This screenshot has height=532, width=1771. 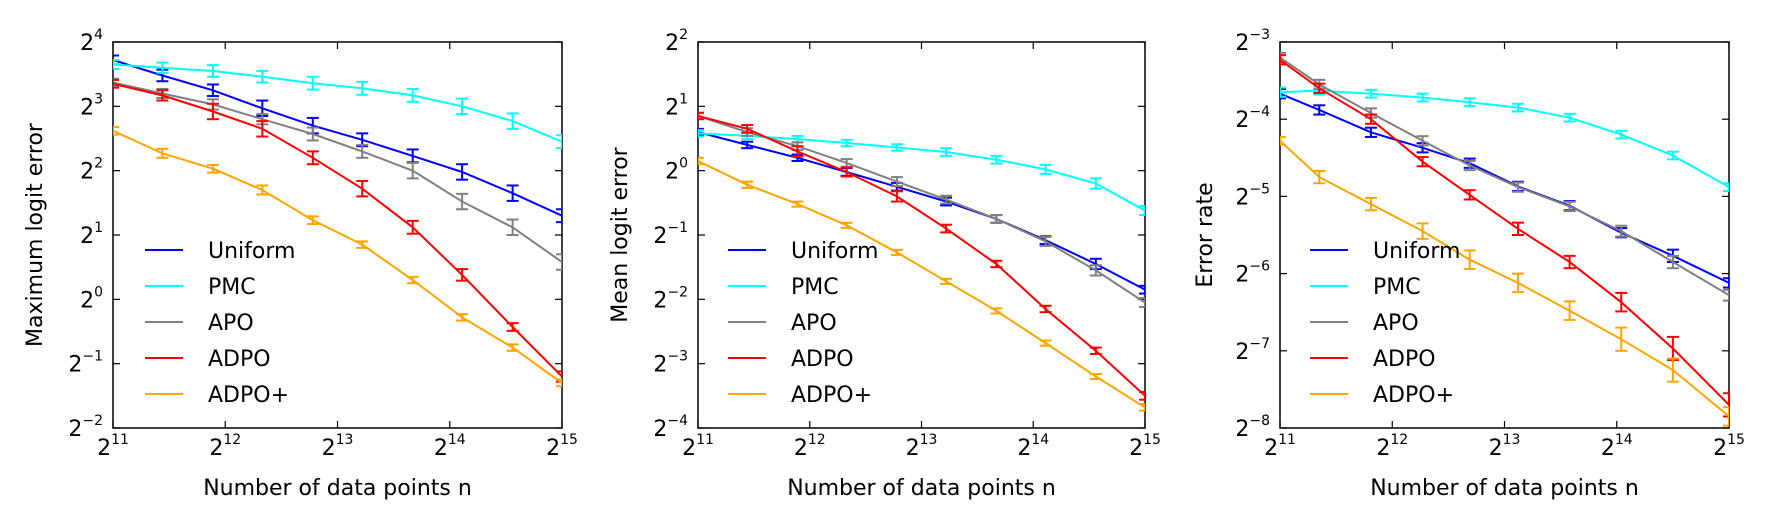 What do you see at coordinates (91, 234) in the screenshot?
I see `y-tick-label: 21` at bounding box center [91, 234].